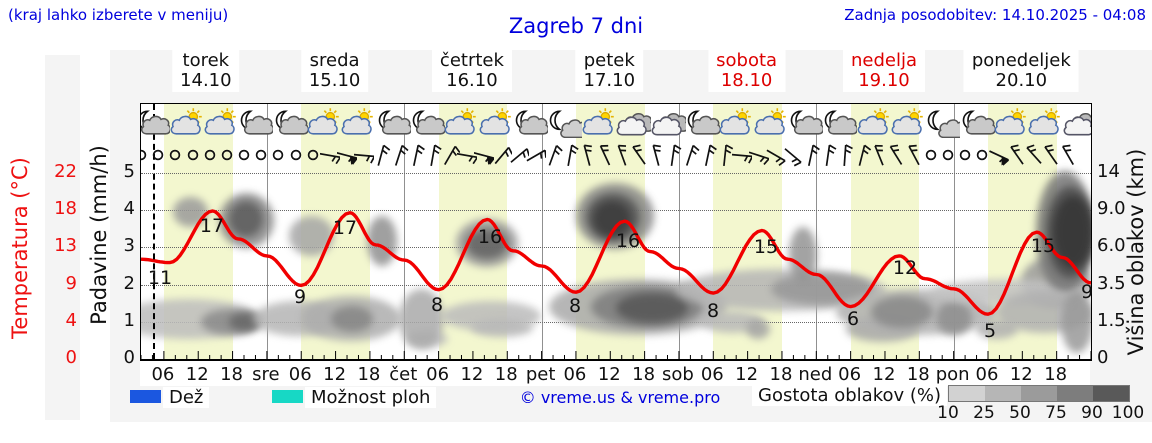  Describe the element at coordinates (948, 413) in the screenshot. I see `density-tick-label: 10` at that location.